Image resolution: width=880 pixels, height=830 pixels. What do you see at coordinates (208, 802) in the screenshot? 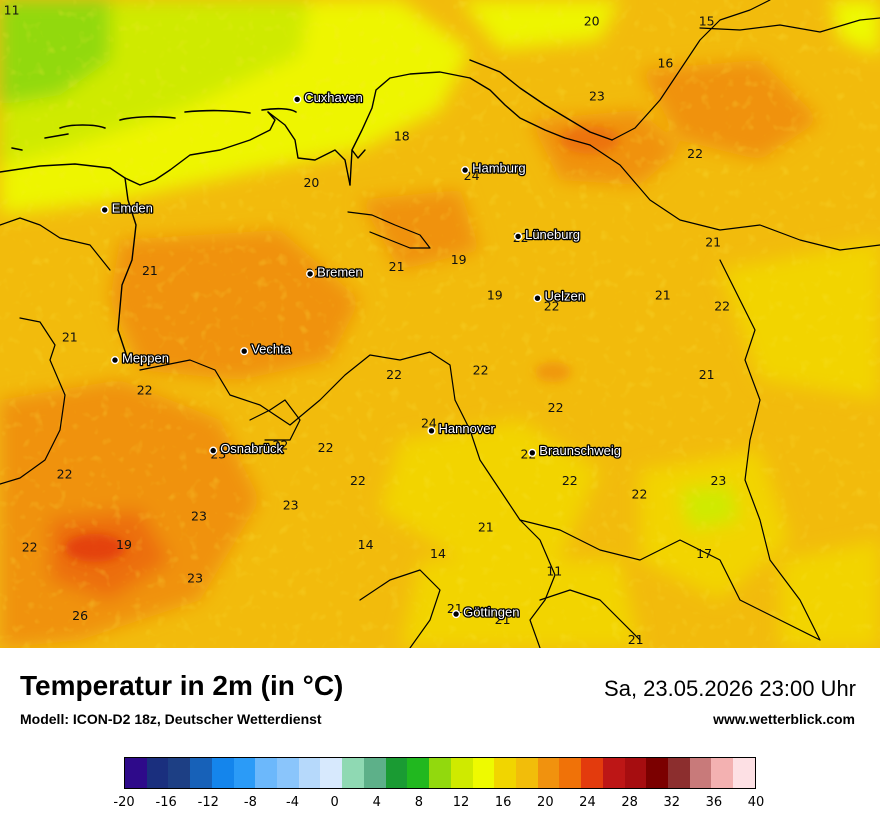
I see `legend-tick: -12` at bounding box center [208, 802].